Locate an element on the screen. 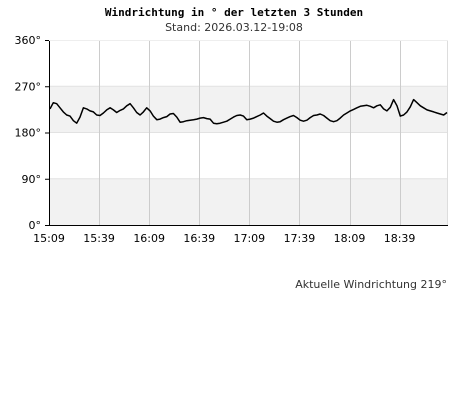 Image resolution: width=468 pixels, height=415 pixels. chart-title: Windrichtung in ° der letzten 3 Stunden is located at coordinates (234, 12).